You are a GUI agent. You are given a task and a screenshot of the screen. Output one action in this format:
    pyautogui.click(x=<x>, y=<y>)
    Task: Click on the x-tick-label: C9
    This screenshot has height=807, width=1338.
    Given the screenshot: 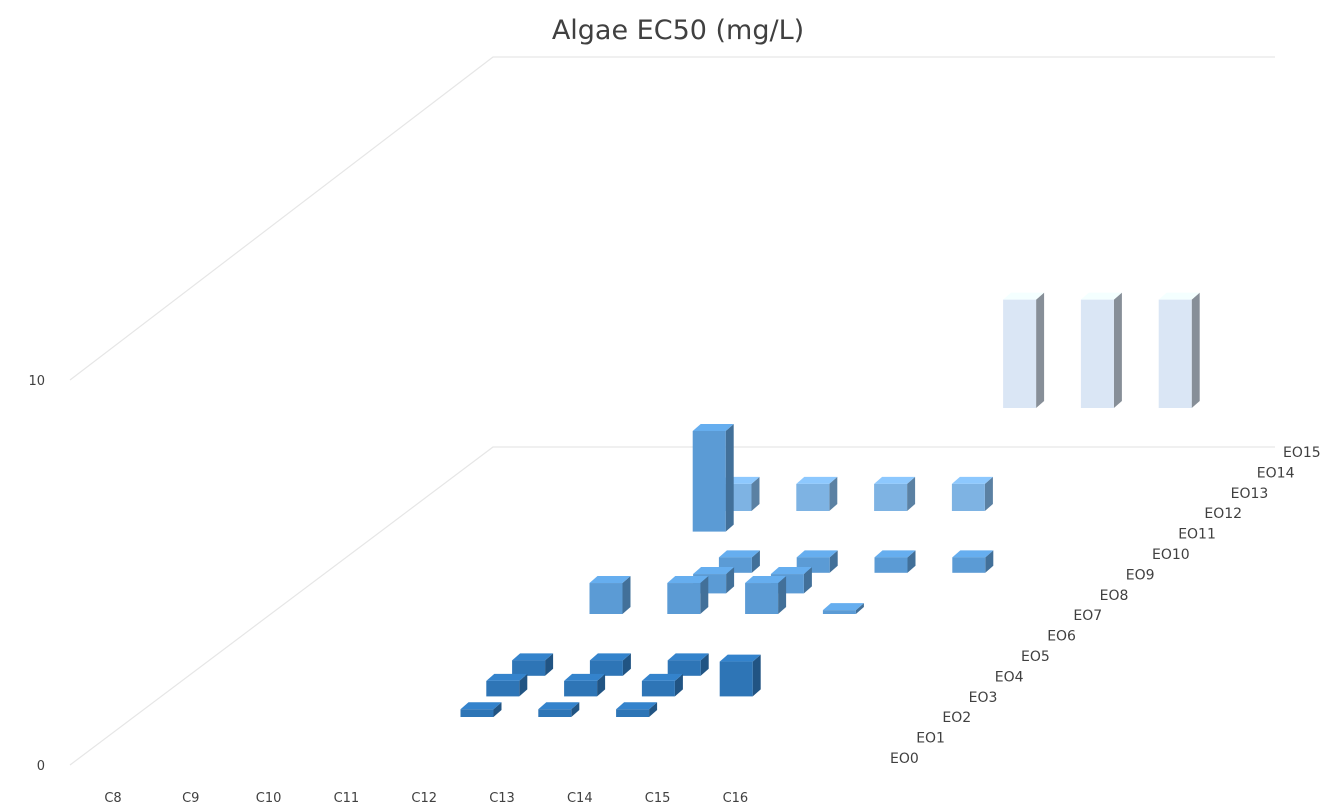 What is the action you would take?
    pyautogui.click(x=190, y=798)
    